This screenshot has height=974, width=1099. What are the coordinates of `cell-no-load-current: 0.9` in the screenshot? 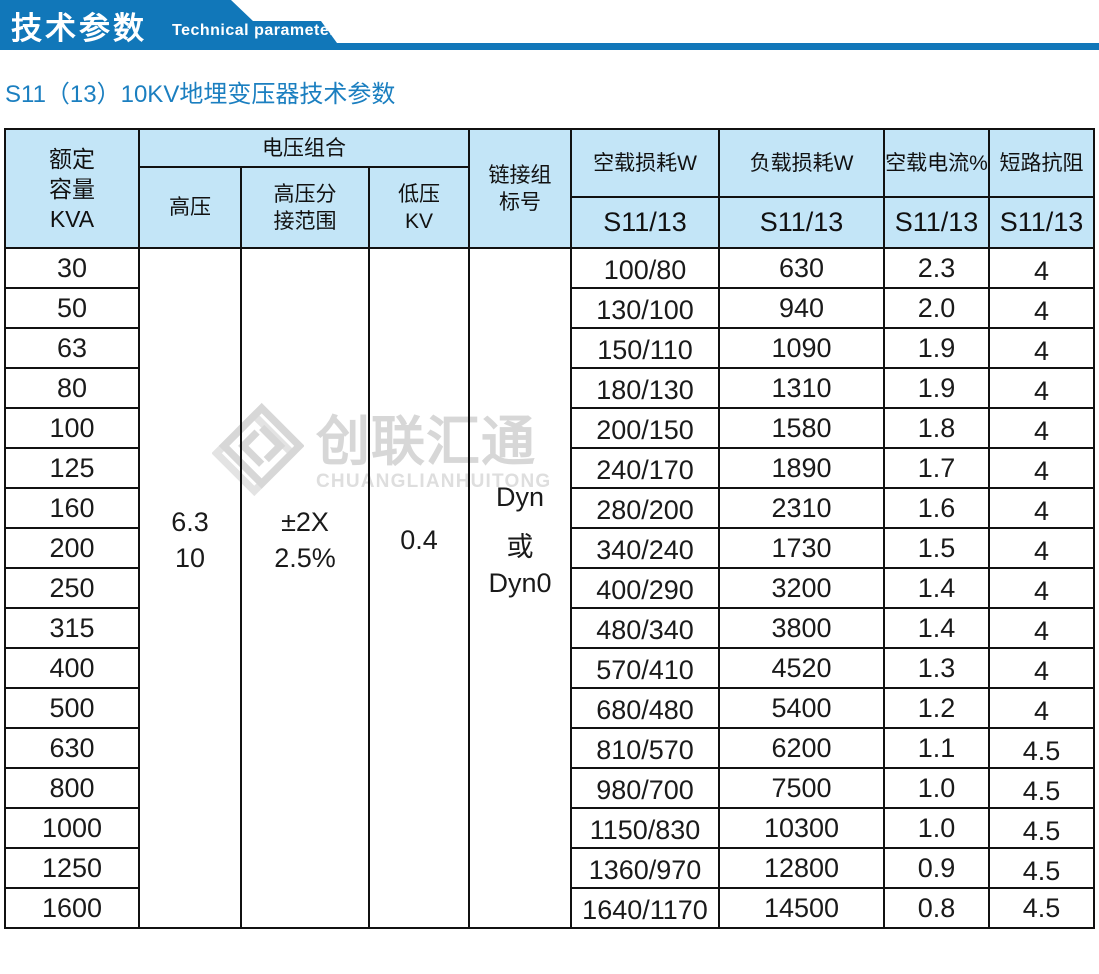 It's located at (936, 869).